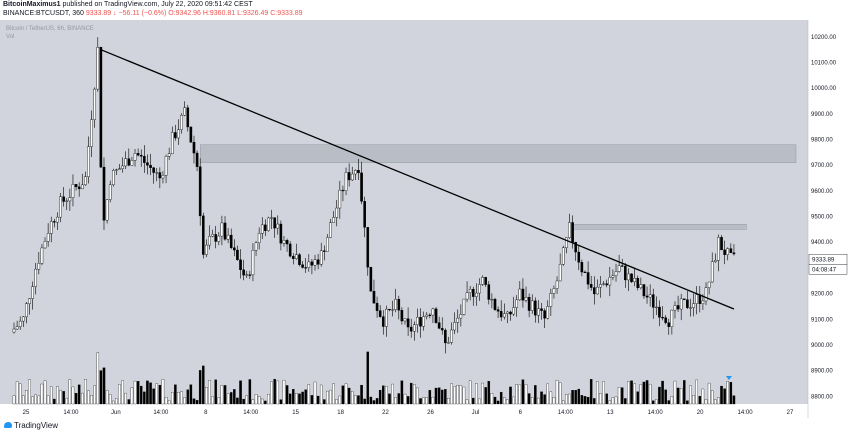 The height and width of the screenshot is (434, 850). What do you see at coordinates (746, 413) in the screenshot?
I see `time-tick-label: 14:00` at bounding box center [746, 413].